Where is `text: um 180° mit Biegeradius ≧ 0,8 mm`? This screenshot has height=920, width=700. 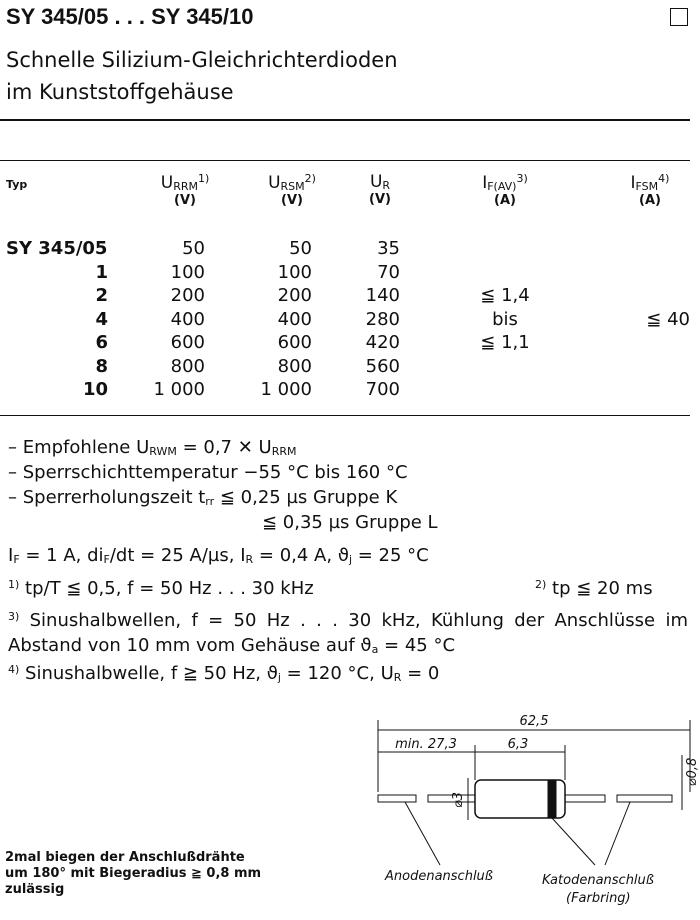 text: um 180° mit Biegeradius ≧ 0,8 mm is located at coordinates (133, 873).